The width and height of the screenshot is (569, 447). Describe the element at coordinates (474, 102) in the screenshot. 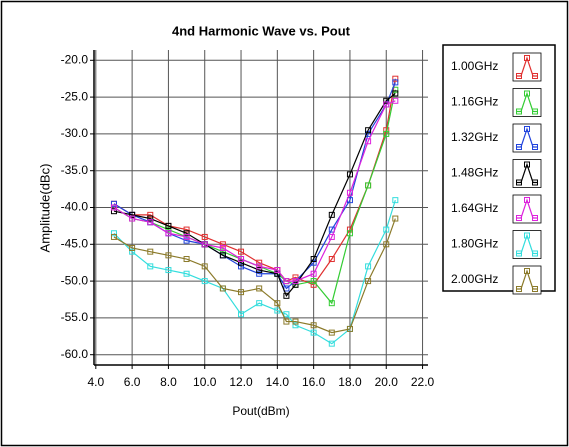

I see `legend-label: 1.16GHz` at that location.